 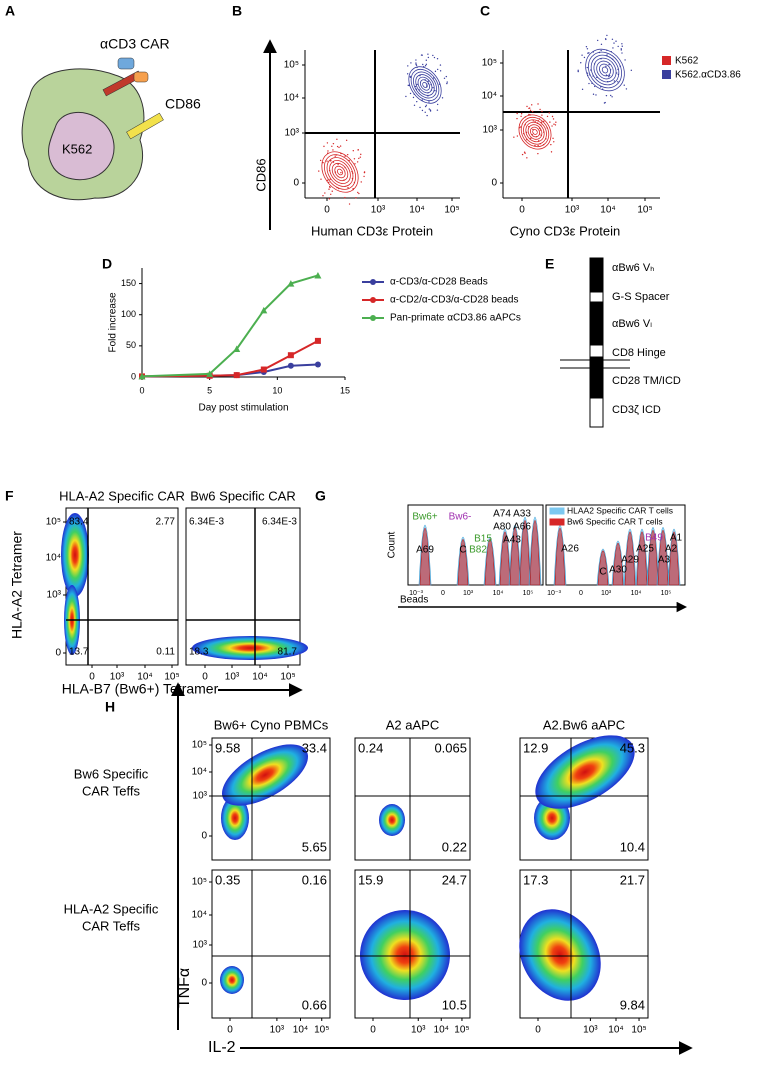 I want to click on quadrant-value: 18.3, so click(x=199, y=652).